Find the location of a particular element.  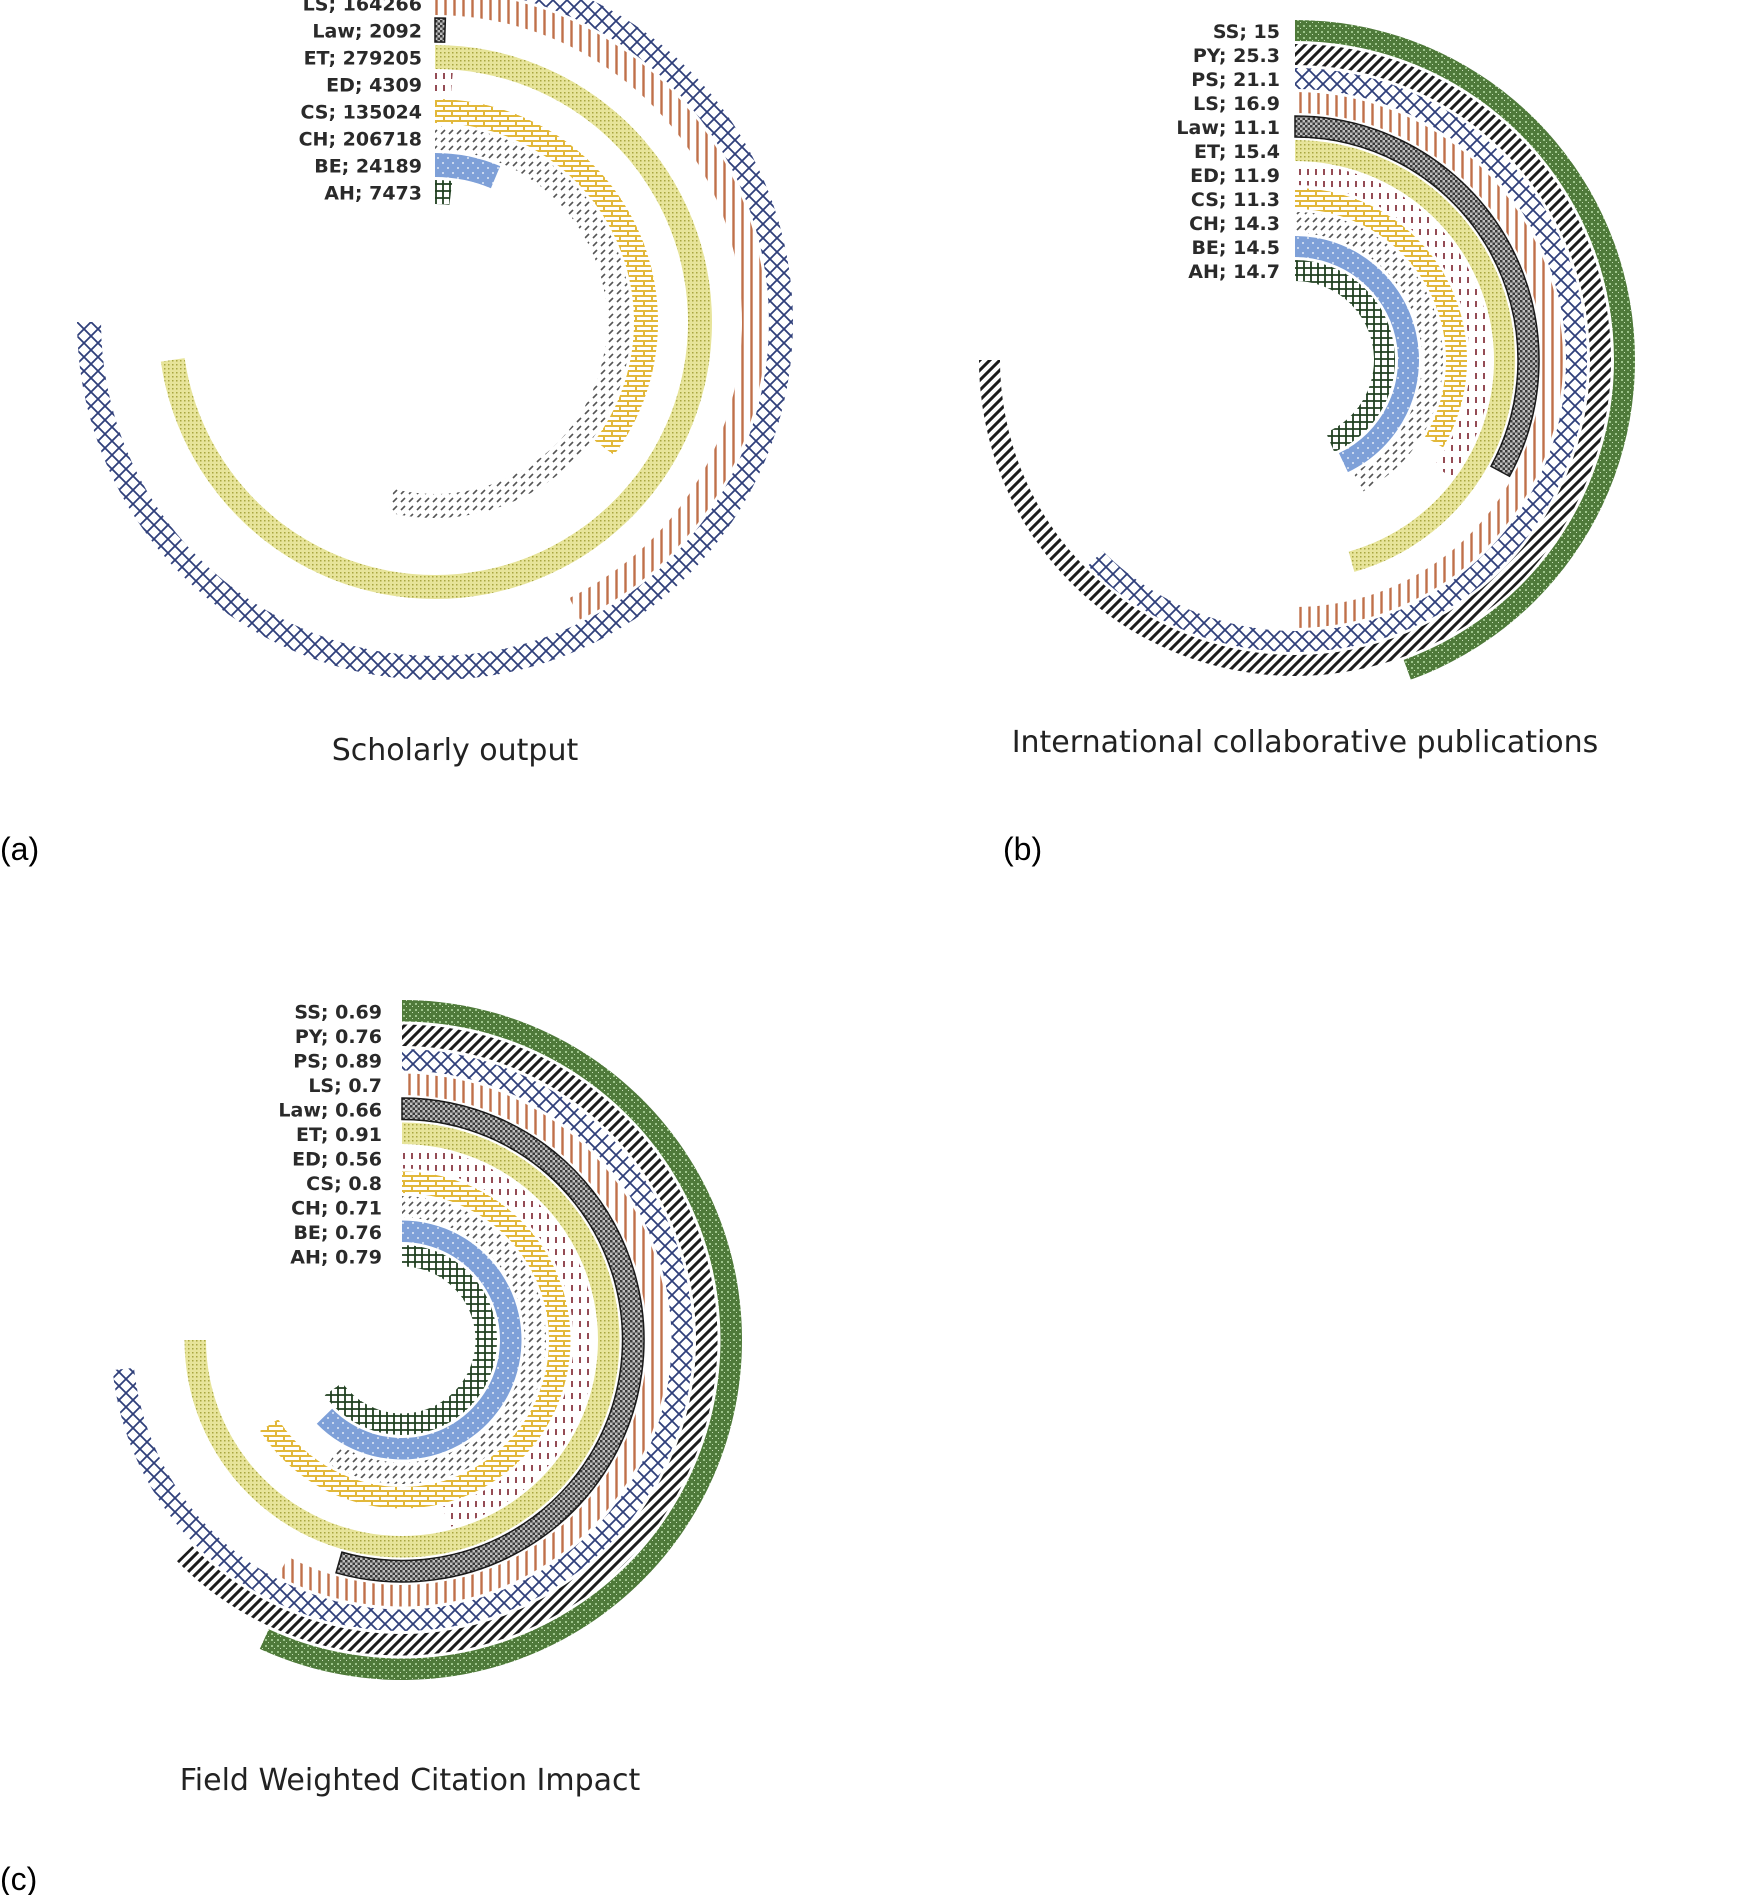

data-label-ls: LS; 0.7 is located at coordinates (345, 1086).